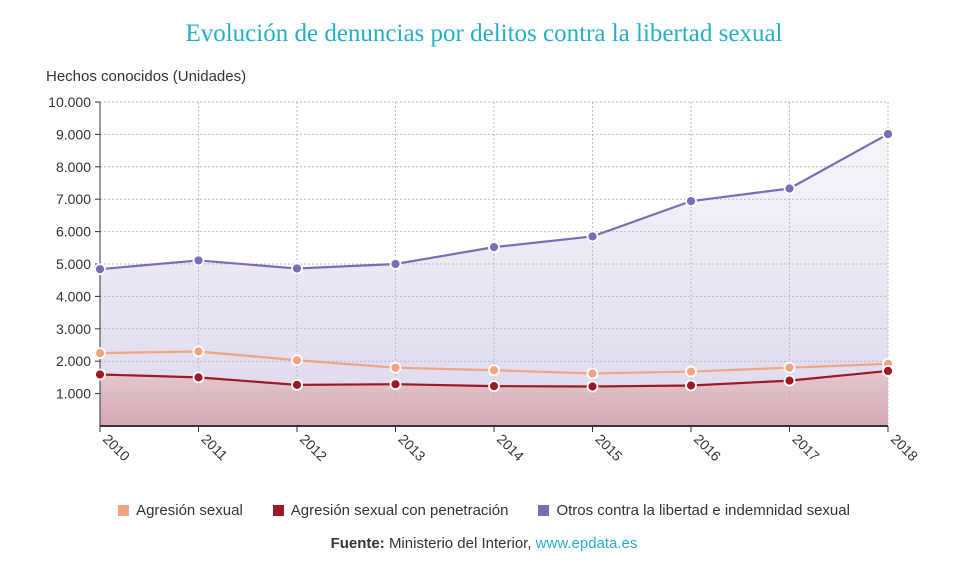 Image resolution: width=968 pixels, height=570 pixels. Describe the element at coordinates (69, 102) in the screenshot. I see `y-tick-label: 10.000` at that location.